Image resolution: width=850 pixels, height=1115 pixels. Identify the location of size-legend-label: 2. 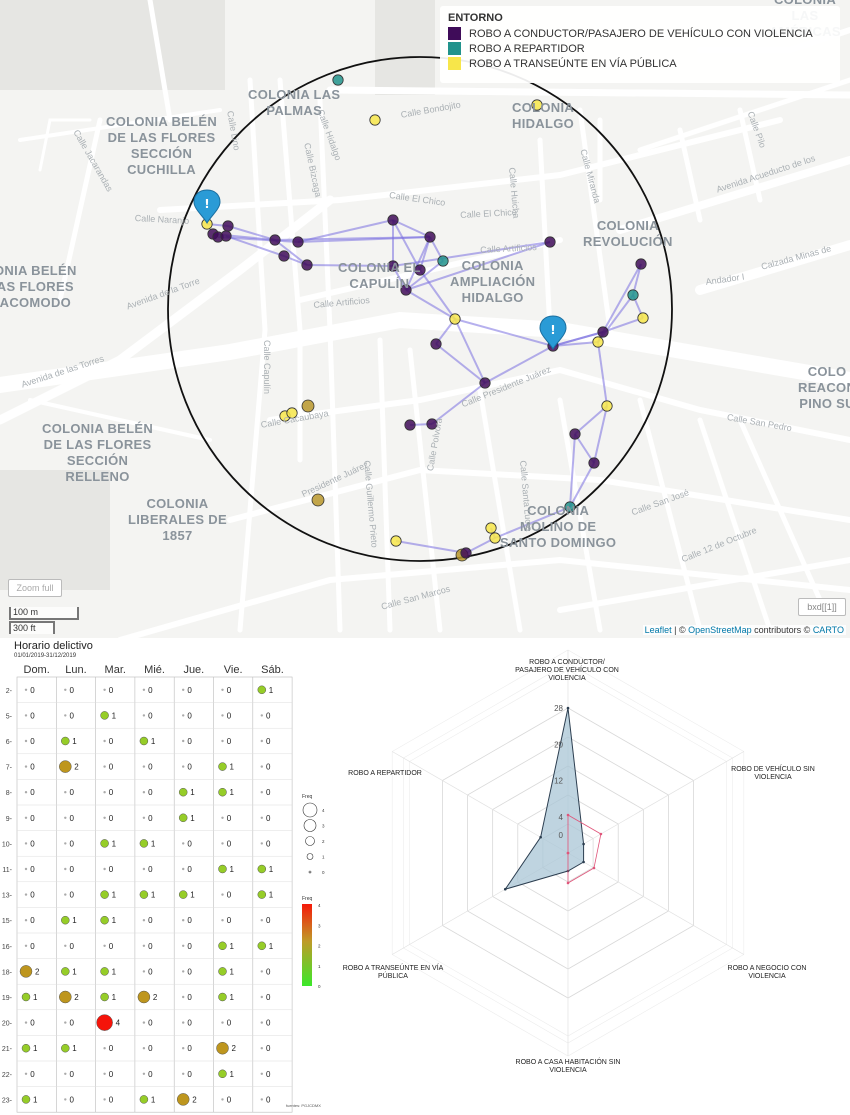
(323, 841).